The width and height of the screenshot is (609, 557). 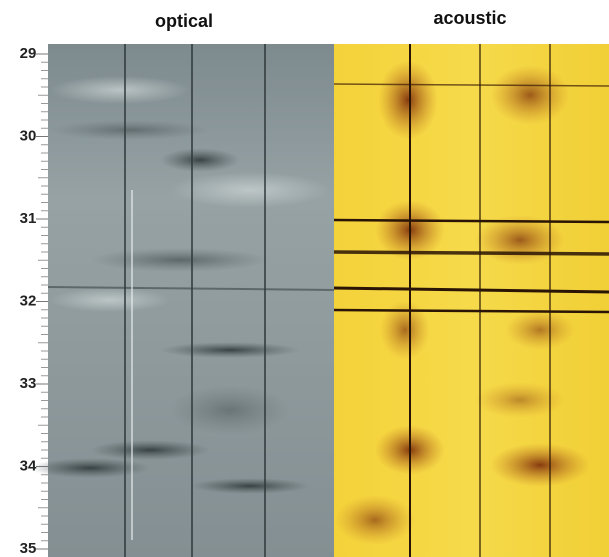 What do you see at coordinates (28, 383) in the screenshot?
I see `depth-label: 33` at bounding box center [28, 383].